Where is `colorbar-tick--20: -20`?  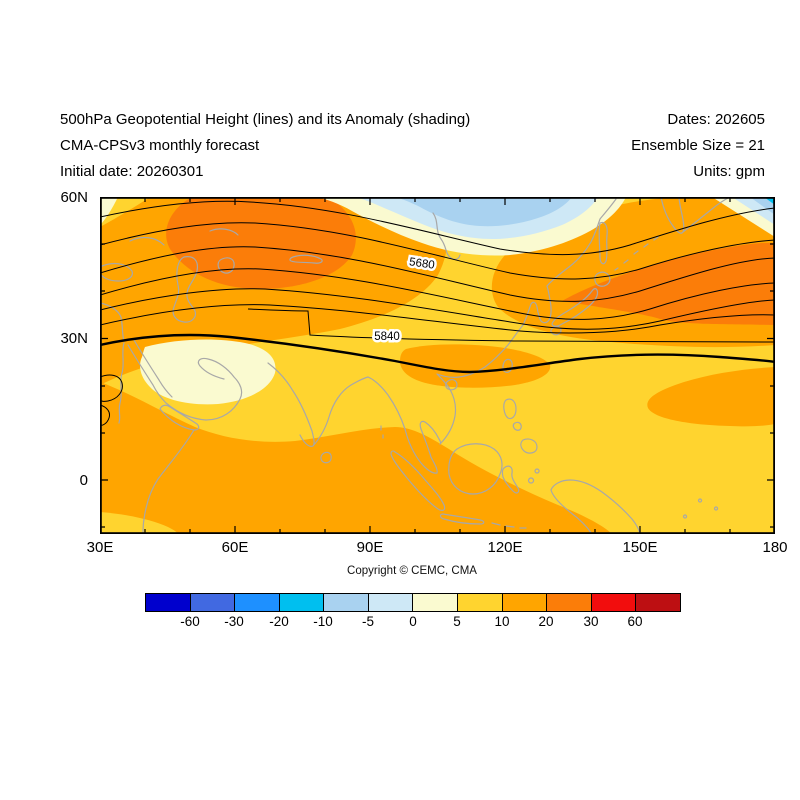 colorbar-tick--20: -20 is located at coordinates (279, 621).